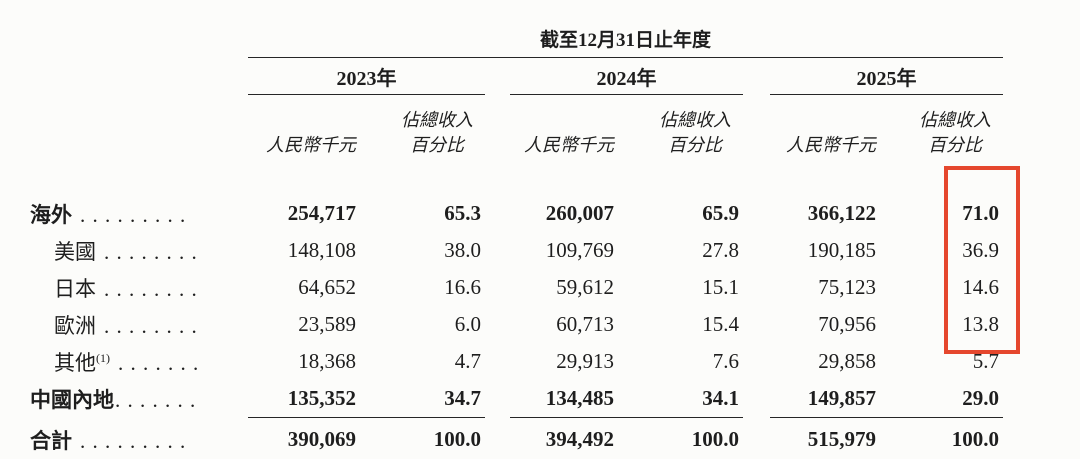  What do you see at coordinates (841, 213) in the screenshot?
I see `cell-2025-amount: 366,122` at bounding box center [841, 213].